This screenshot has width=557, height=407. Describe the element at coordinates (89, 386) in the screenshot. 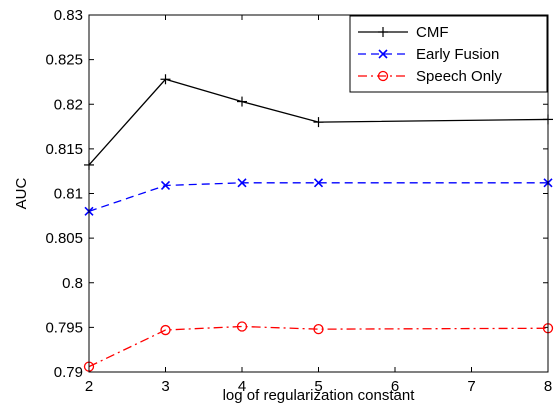

I see `x-tick-label: 2` at that location.